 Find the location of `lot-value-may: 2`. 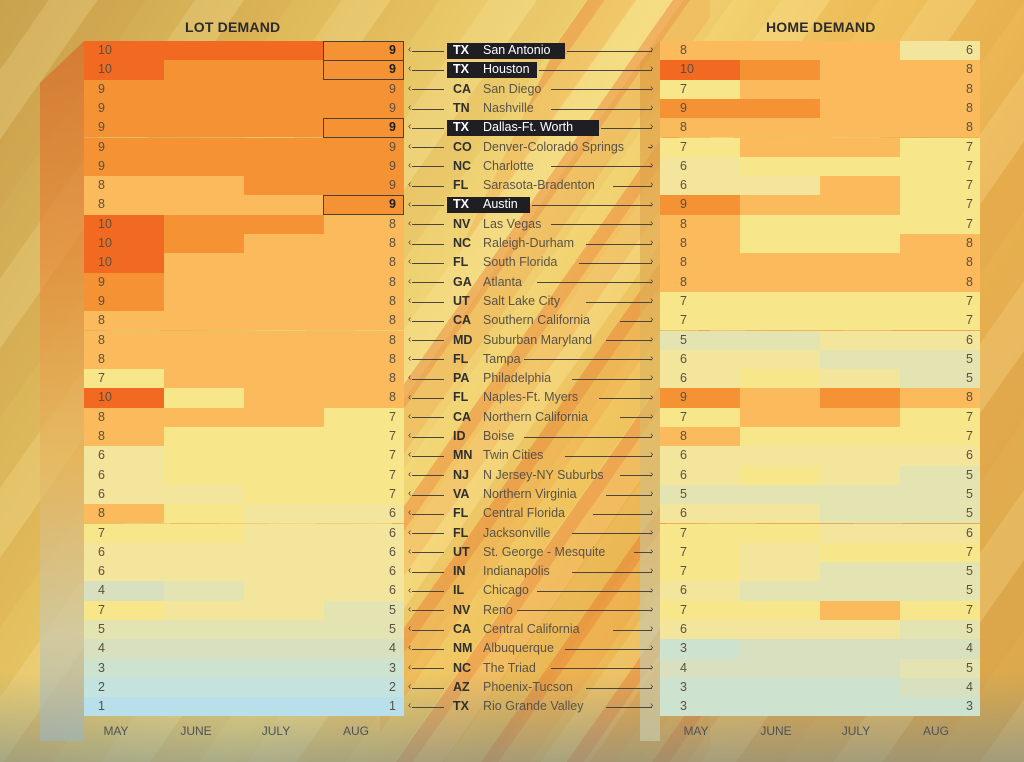

lot-value-may: 2 is located at coordinates (101, 686).